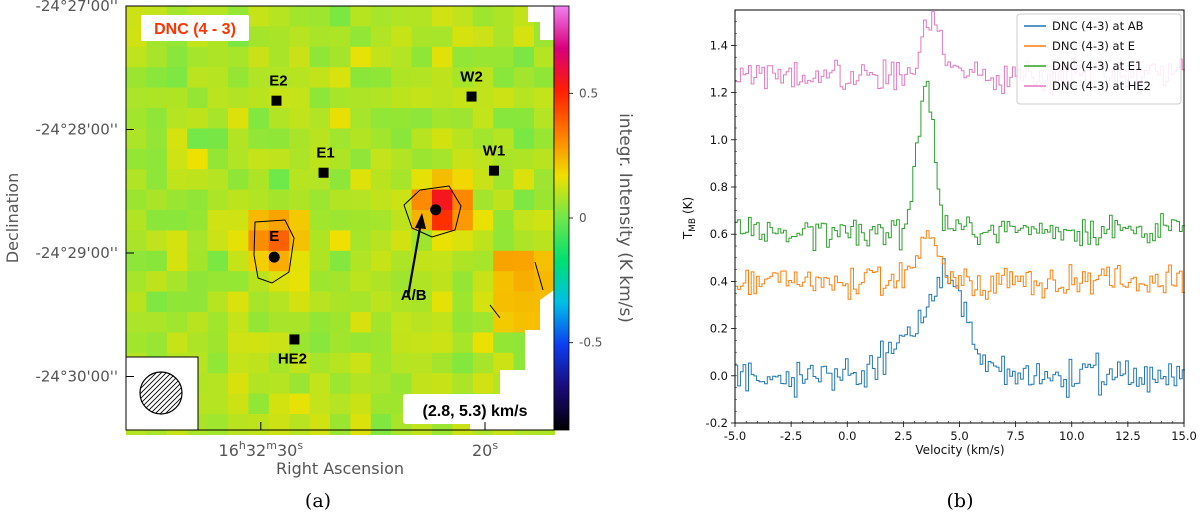 The width and height of the screenshot is (1200, 516). What do you see at coordinates (717, 423) in the screenshot?
I see `spectra-y-tick-label: -0.2` at bounding box center [717, 423].